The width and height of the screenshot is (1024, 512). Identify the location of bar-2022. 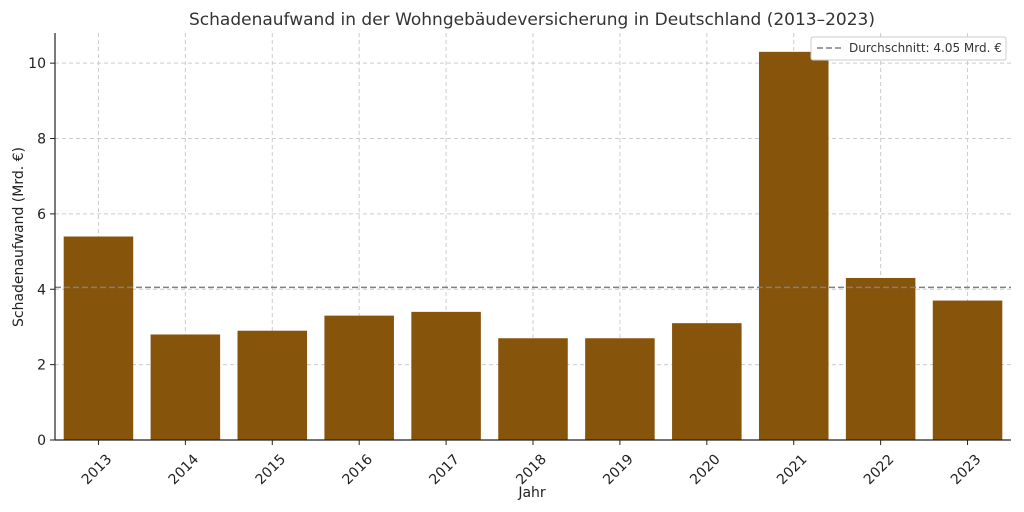
(880, 358).